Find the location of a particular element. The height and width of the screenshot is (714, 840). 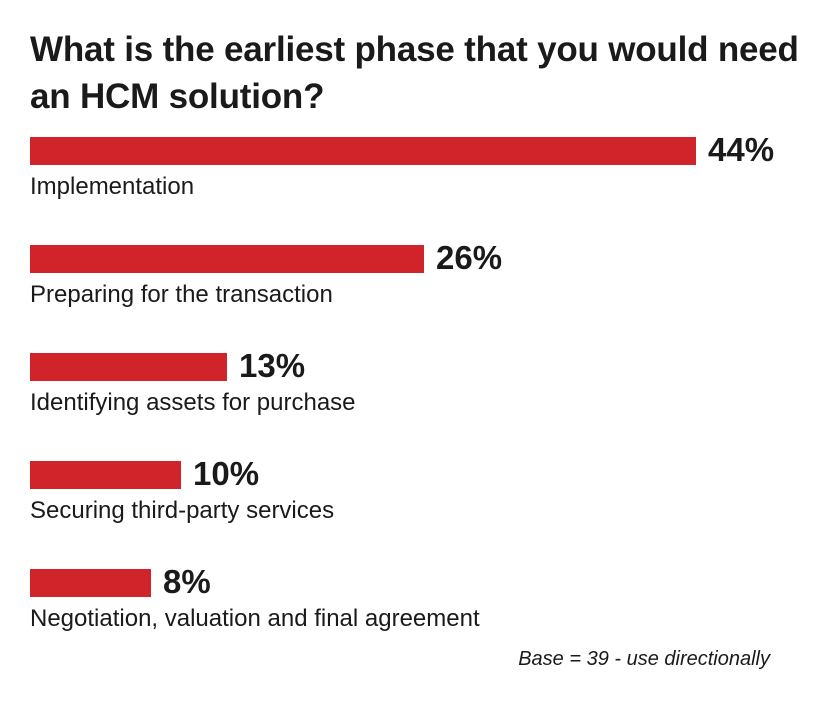

value-label: 44% is located at coordinates (741, 149).